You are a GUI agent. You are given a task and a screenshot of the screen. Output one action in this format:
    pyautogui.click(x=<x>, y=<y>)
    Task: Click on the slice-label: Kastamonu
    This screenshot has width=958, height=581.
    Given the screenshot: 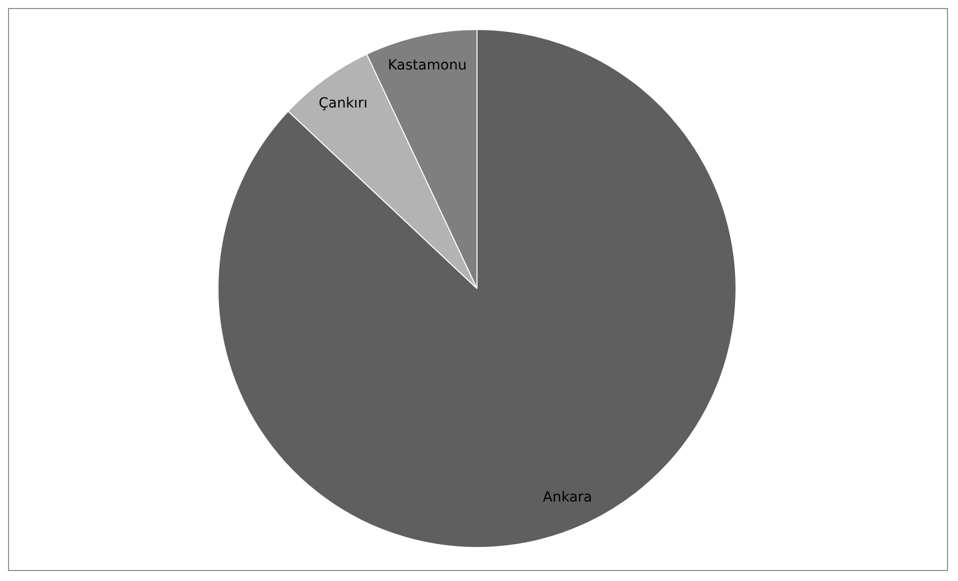 What is the action you would take?
    pyautogui.click(x=427, y=66)
    